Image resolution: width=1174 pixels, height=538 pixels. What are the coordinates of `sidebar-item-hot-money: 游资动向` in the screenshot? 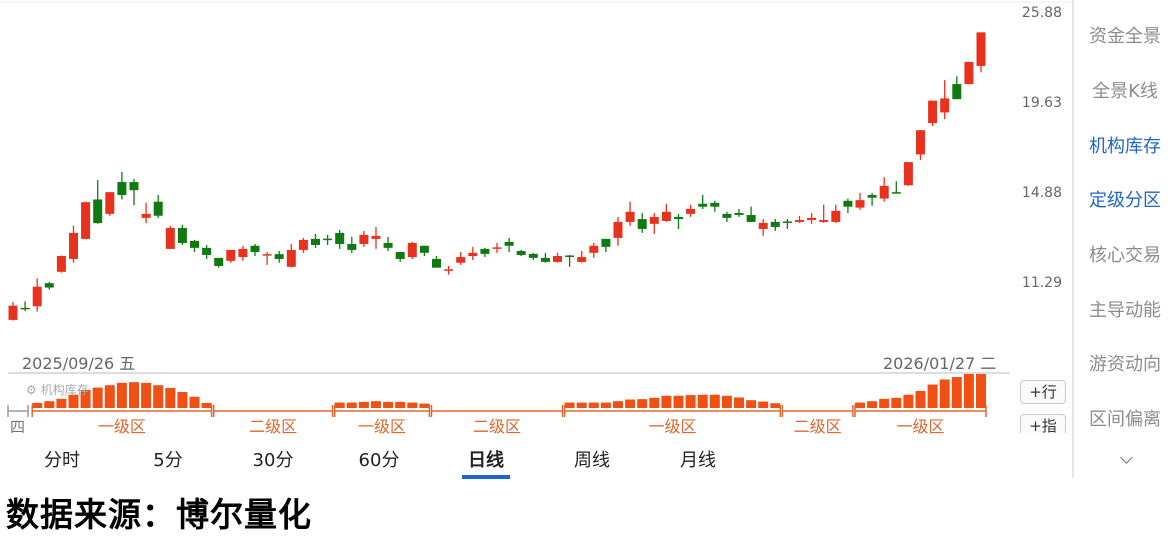 It's located at (1125, 364).